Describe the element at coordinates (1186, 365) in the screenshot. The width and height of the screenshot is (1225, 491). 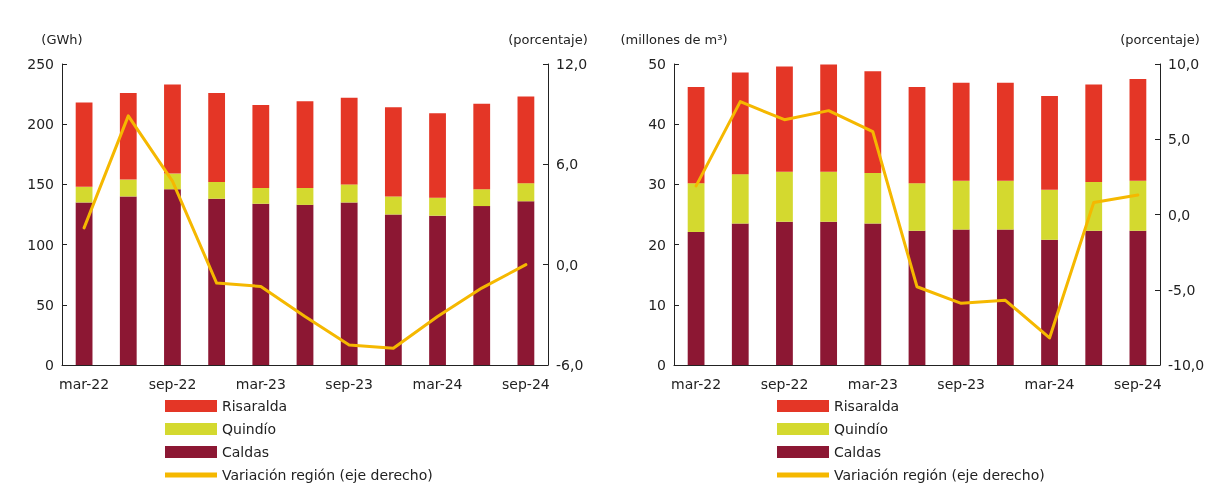
I see `y2-tick-label: -10,0` at that location.